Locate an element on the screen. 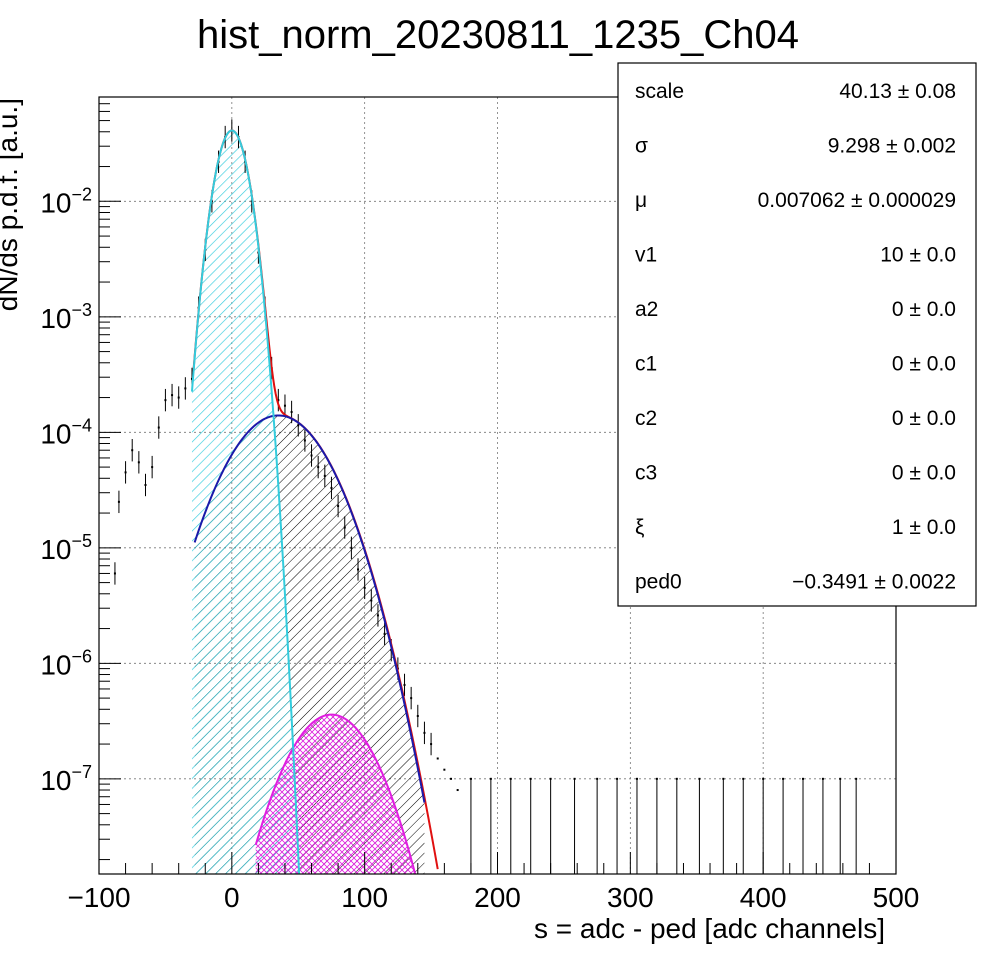  x-tick-label: 200 is located at coordinates (497, 897).